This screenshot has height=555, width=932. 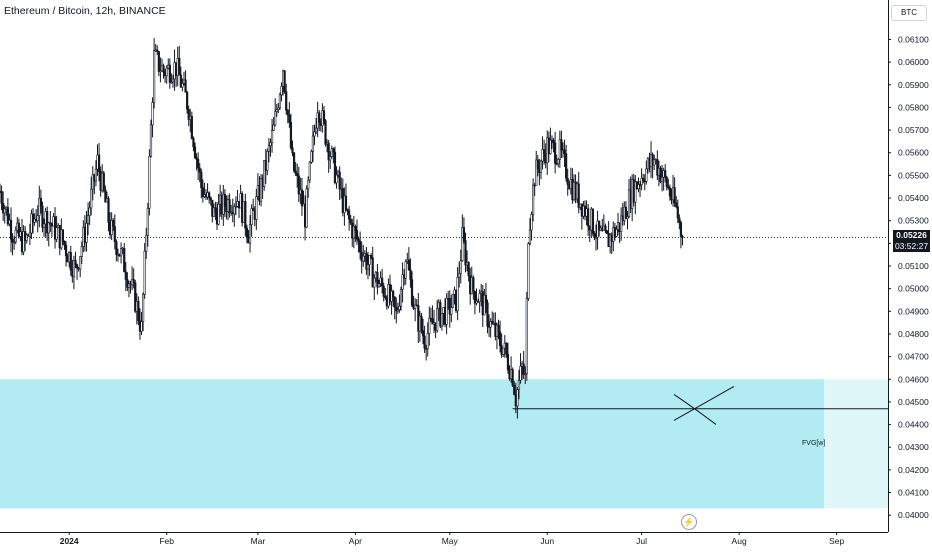 I want to click on fvg-zone-extension, so click(x=856, y=444).